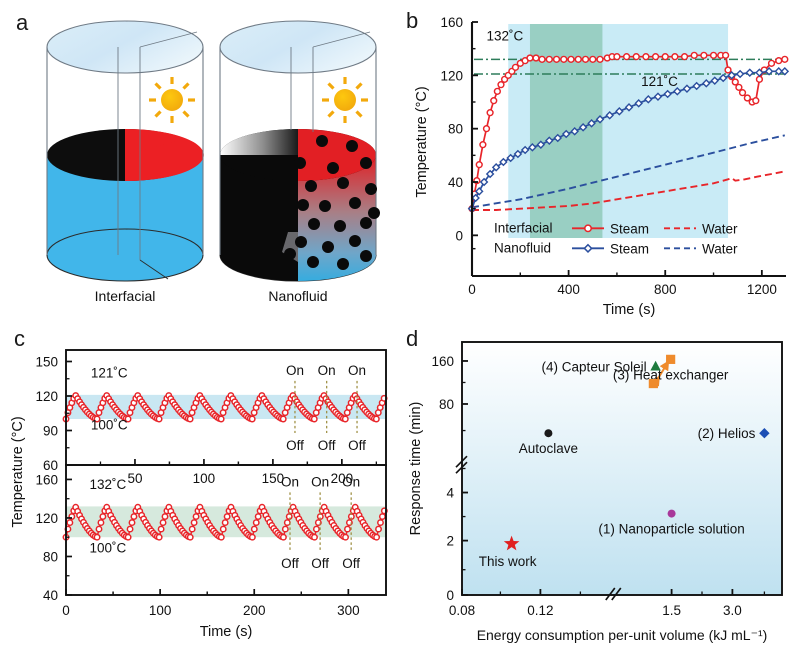 The height and width of the screenshot is (647, 800). What do you see at coordinates (299, 151) in the screenshot?
I see `cylinder-nanofluid` at bounding box center [299, 151].